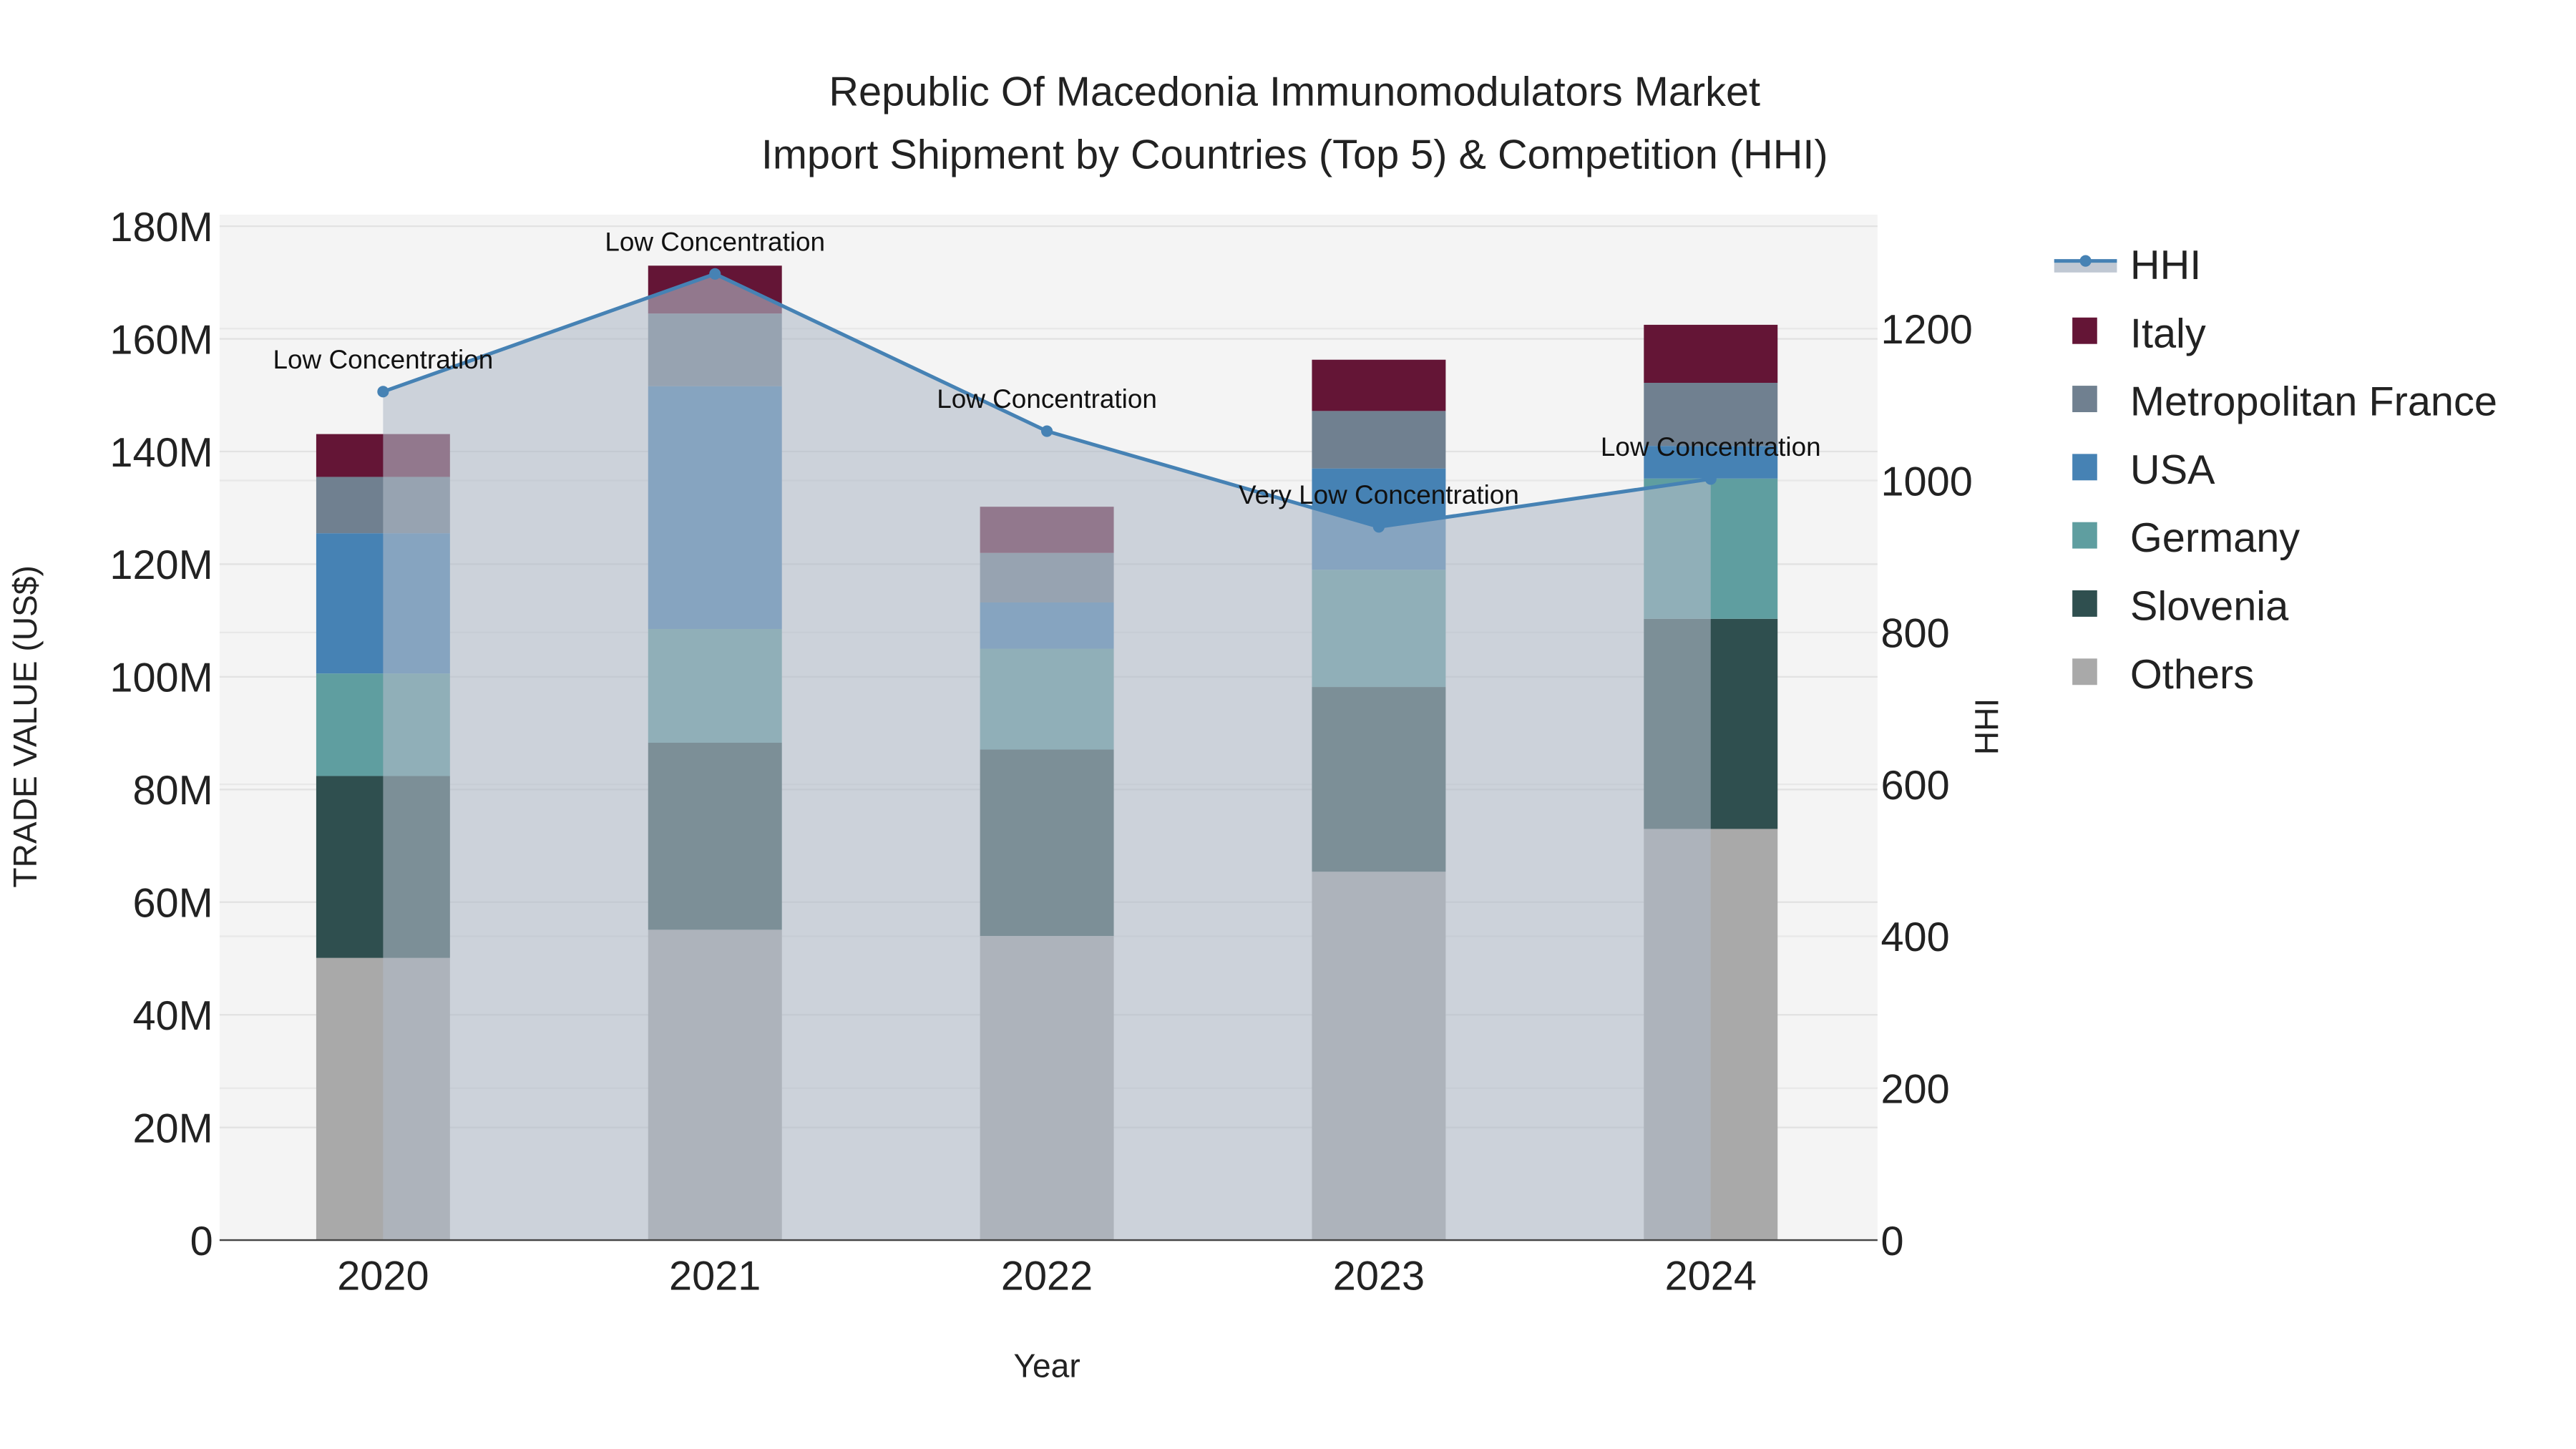  I want to click on y-tick-label: 20M, so click(172, 1128).